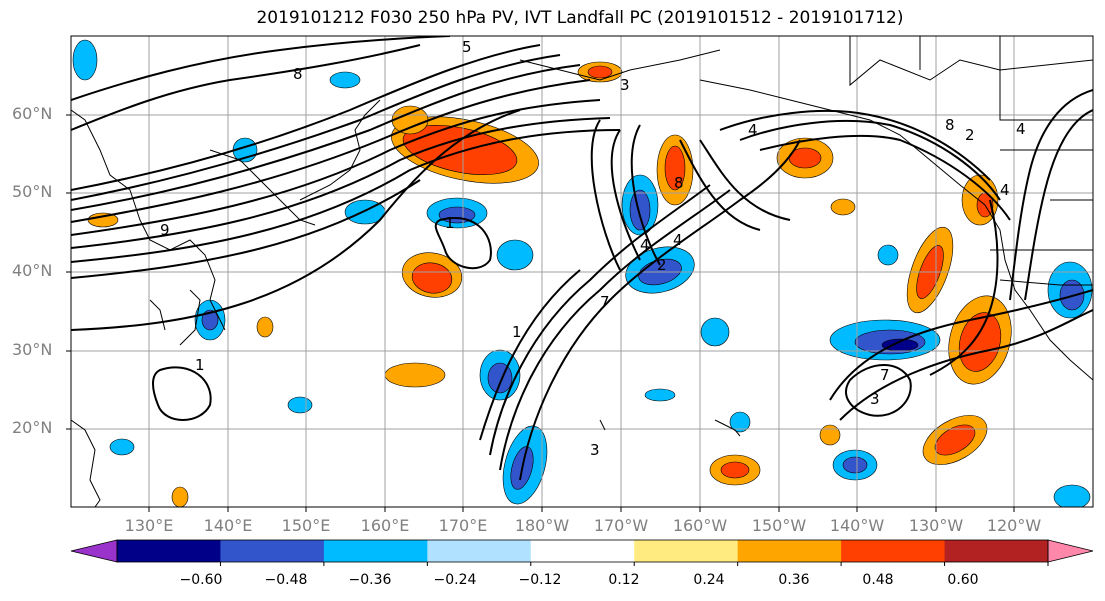  I want to click on contour-label: 5, so click(467, 47).